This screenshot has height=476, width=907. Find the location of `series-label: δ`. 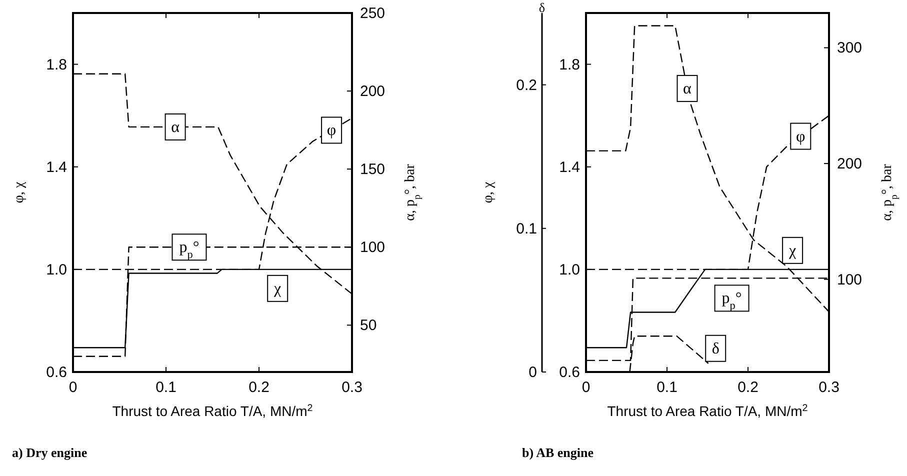

series-label: δ is located at coordinates (716, 349).